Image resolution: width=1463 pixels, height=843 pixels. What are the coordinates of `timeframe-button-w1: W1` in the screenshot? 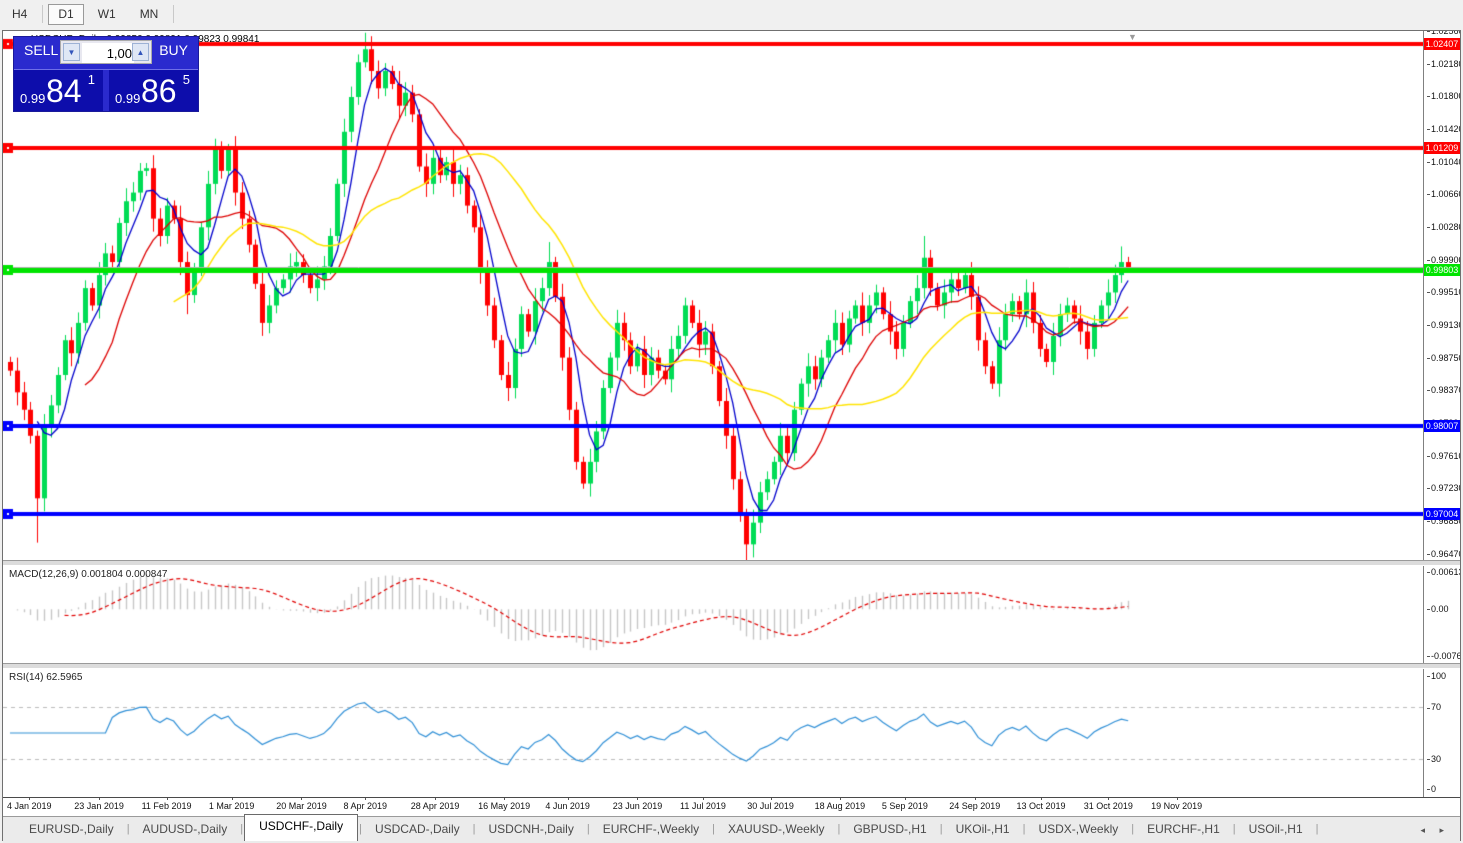 It's located at (106, 14).